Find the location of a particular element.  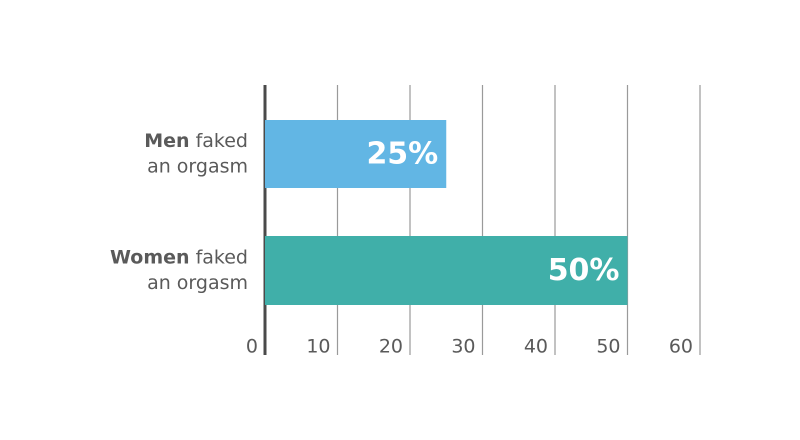

category-label: Men faked is located at coordinates (196, 141).